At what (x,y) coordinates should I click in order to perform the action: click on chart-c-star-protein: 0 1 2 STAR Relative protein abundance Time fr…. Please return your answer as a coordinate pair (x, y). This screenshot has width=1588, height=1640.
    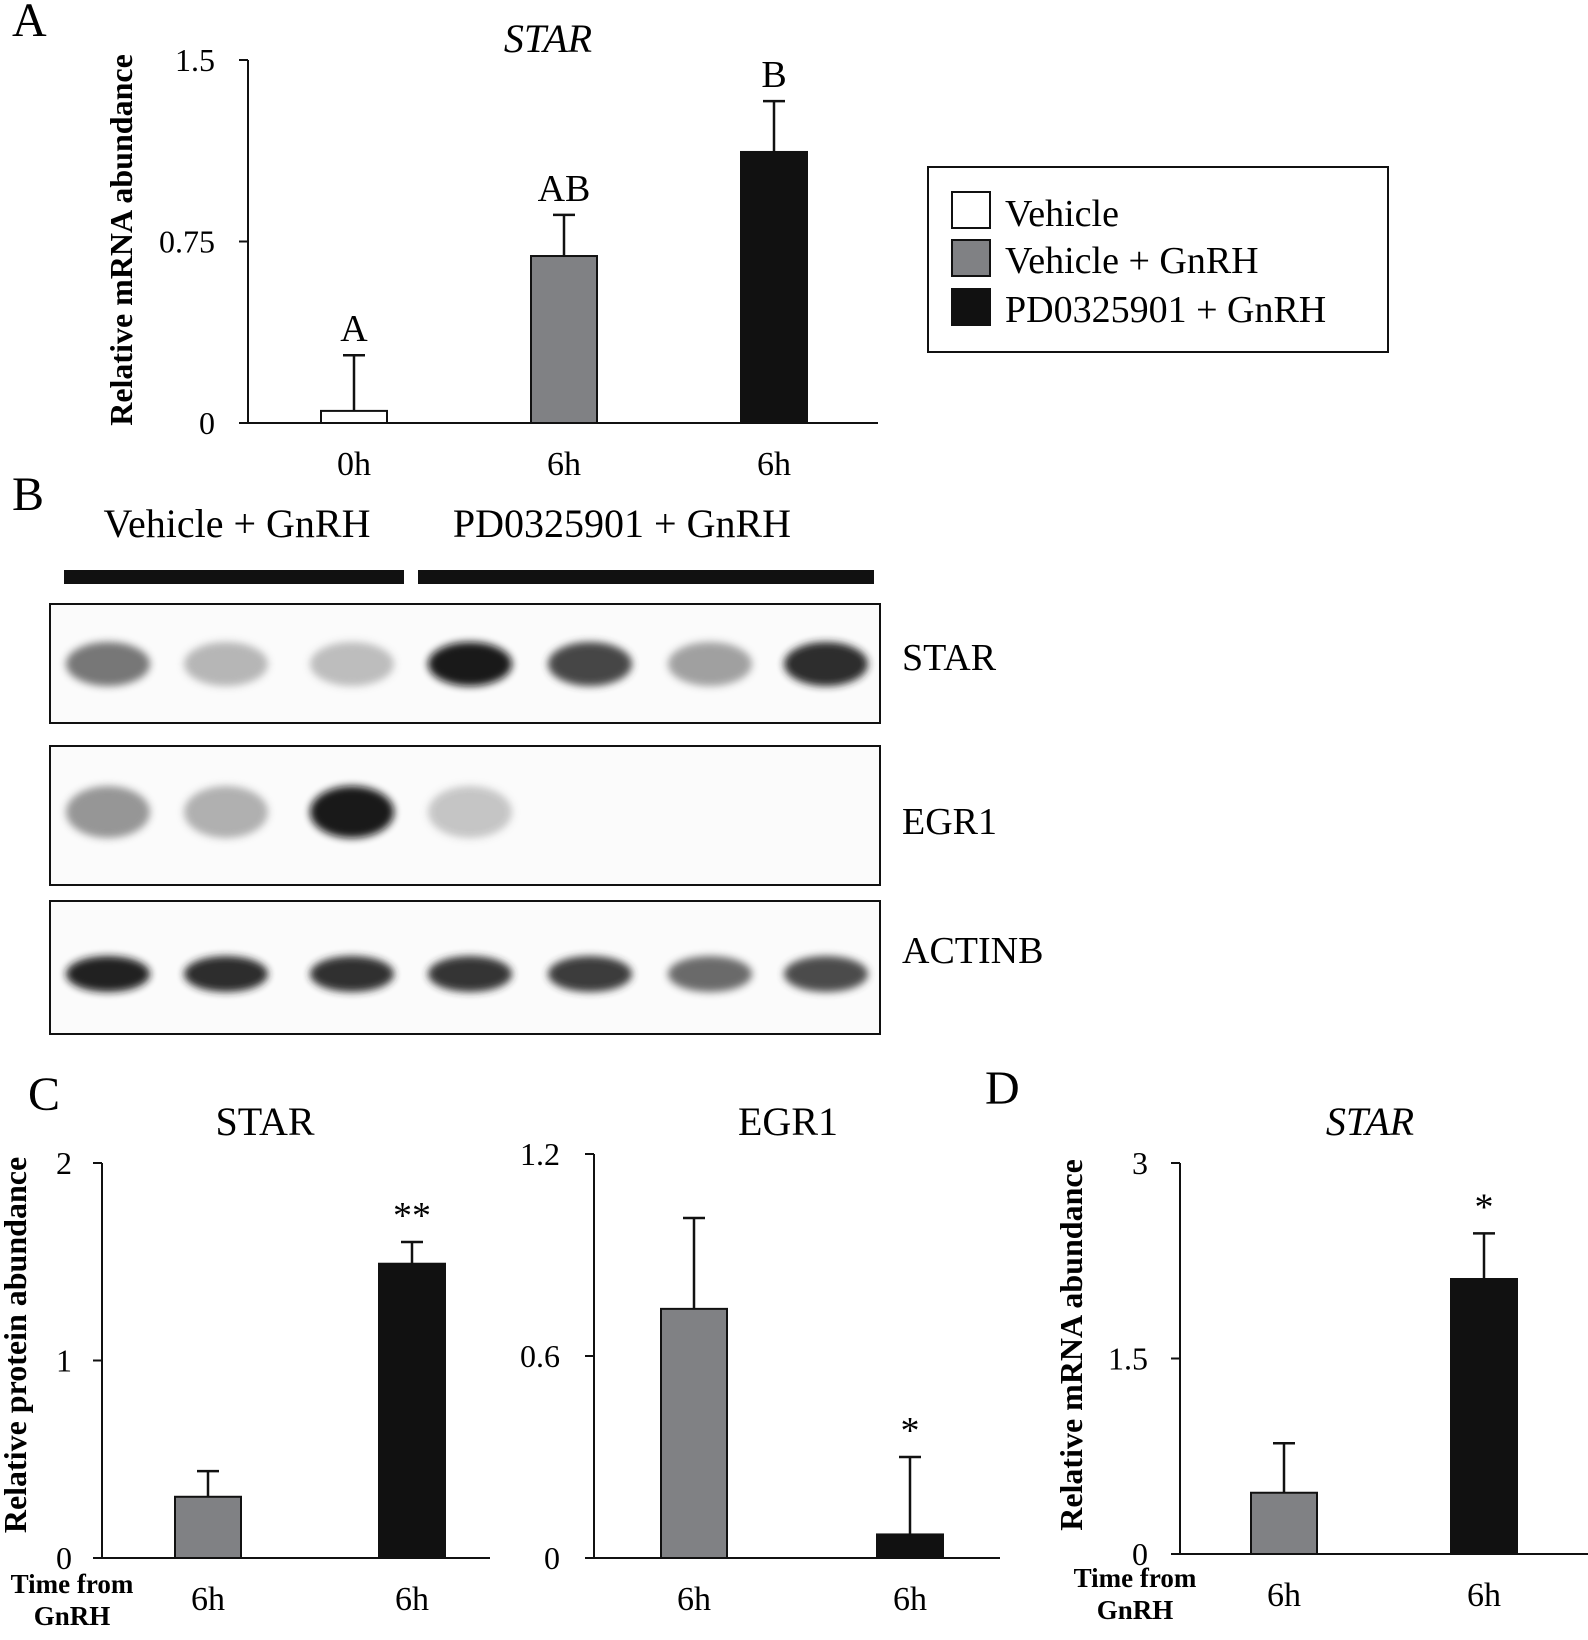
    Looking at the image, I should click on (245, 1365).